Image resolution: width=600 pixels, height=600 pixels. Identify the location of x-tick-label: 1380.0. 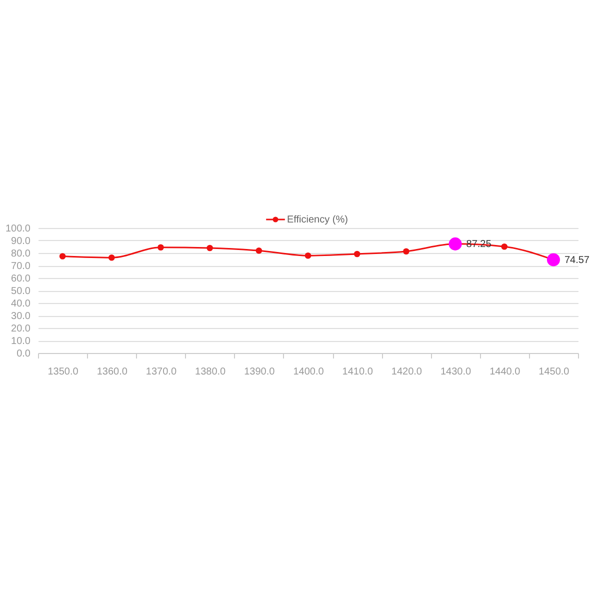
(210, 372).